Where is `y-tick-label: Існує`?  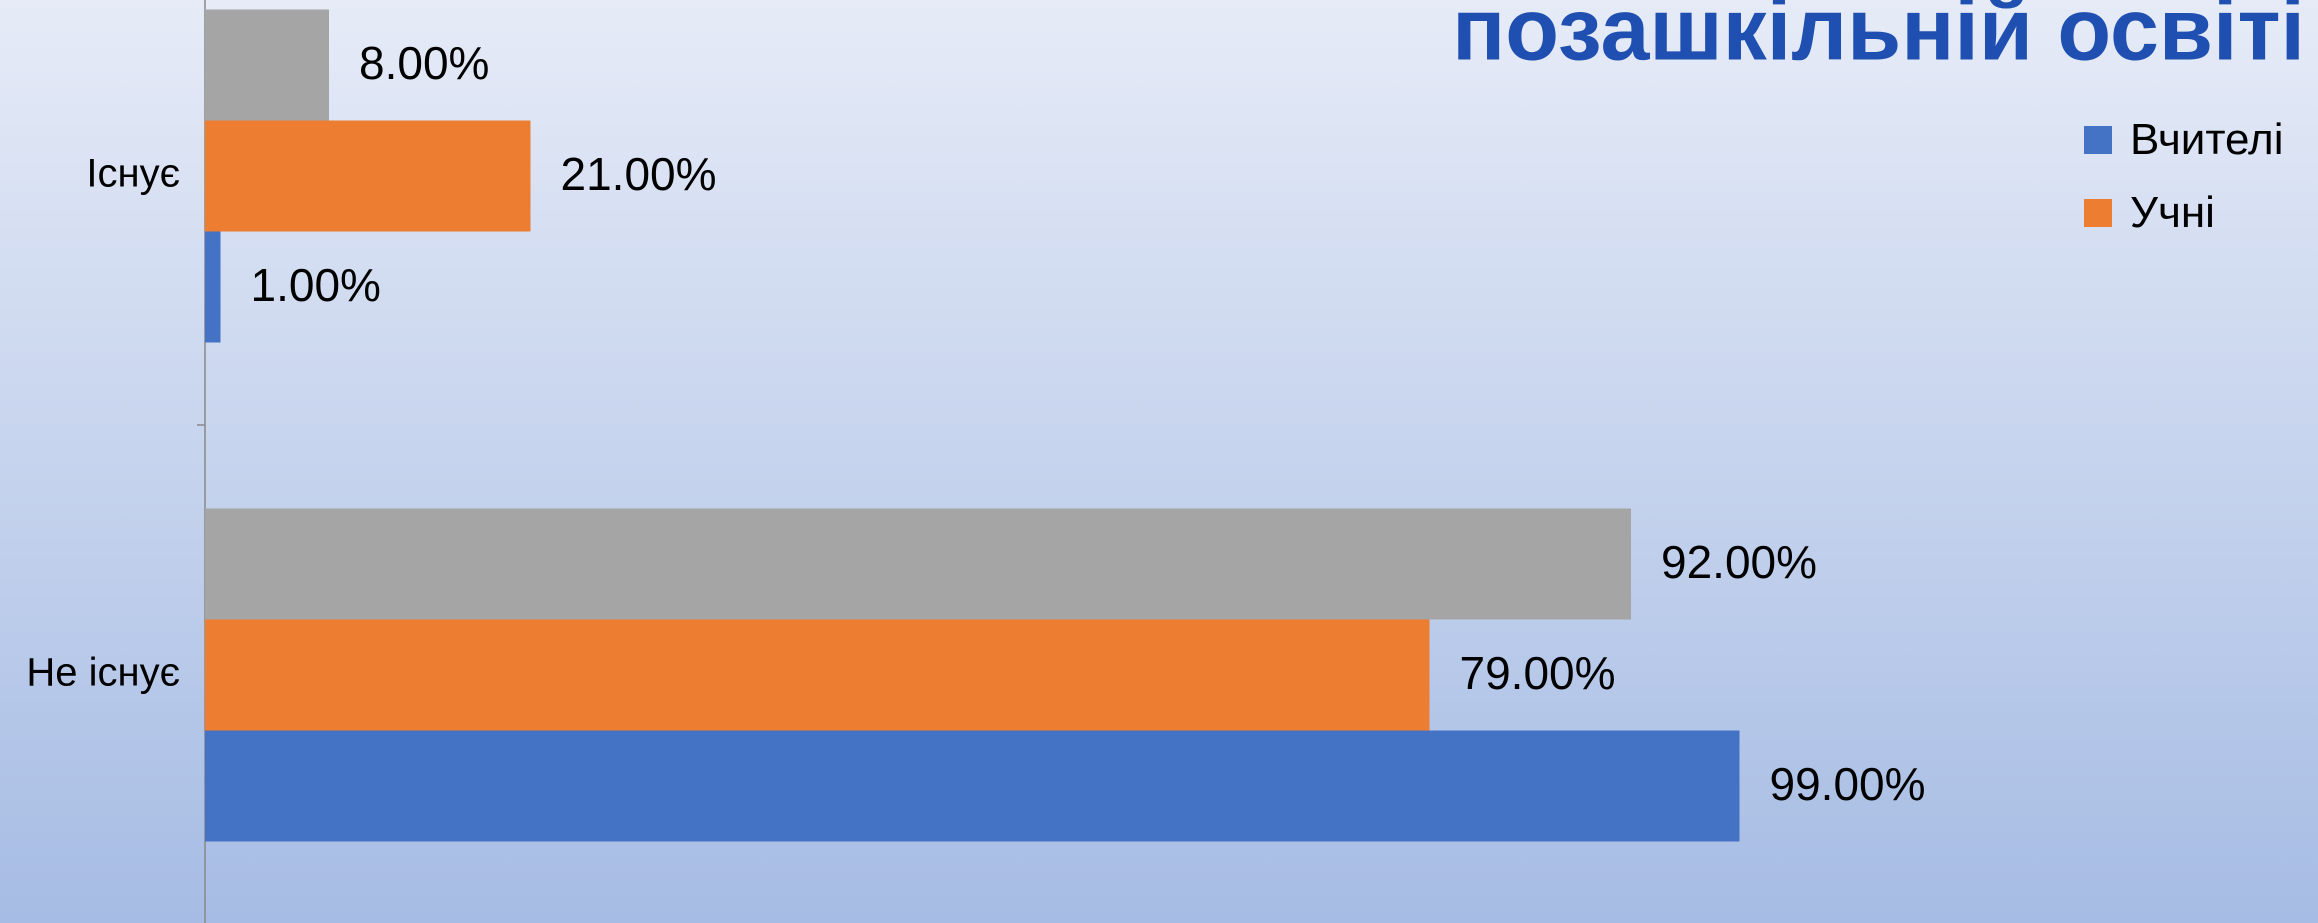 y-tick-label: Існує is located at coordinates (133, 174).